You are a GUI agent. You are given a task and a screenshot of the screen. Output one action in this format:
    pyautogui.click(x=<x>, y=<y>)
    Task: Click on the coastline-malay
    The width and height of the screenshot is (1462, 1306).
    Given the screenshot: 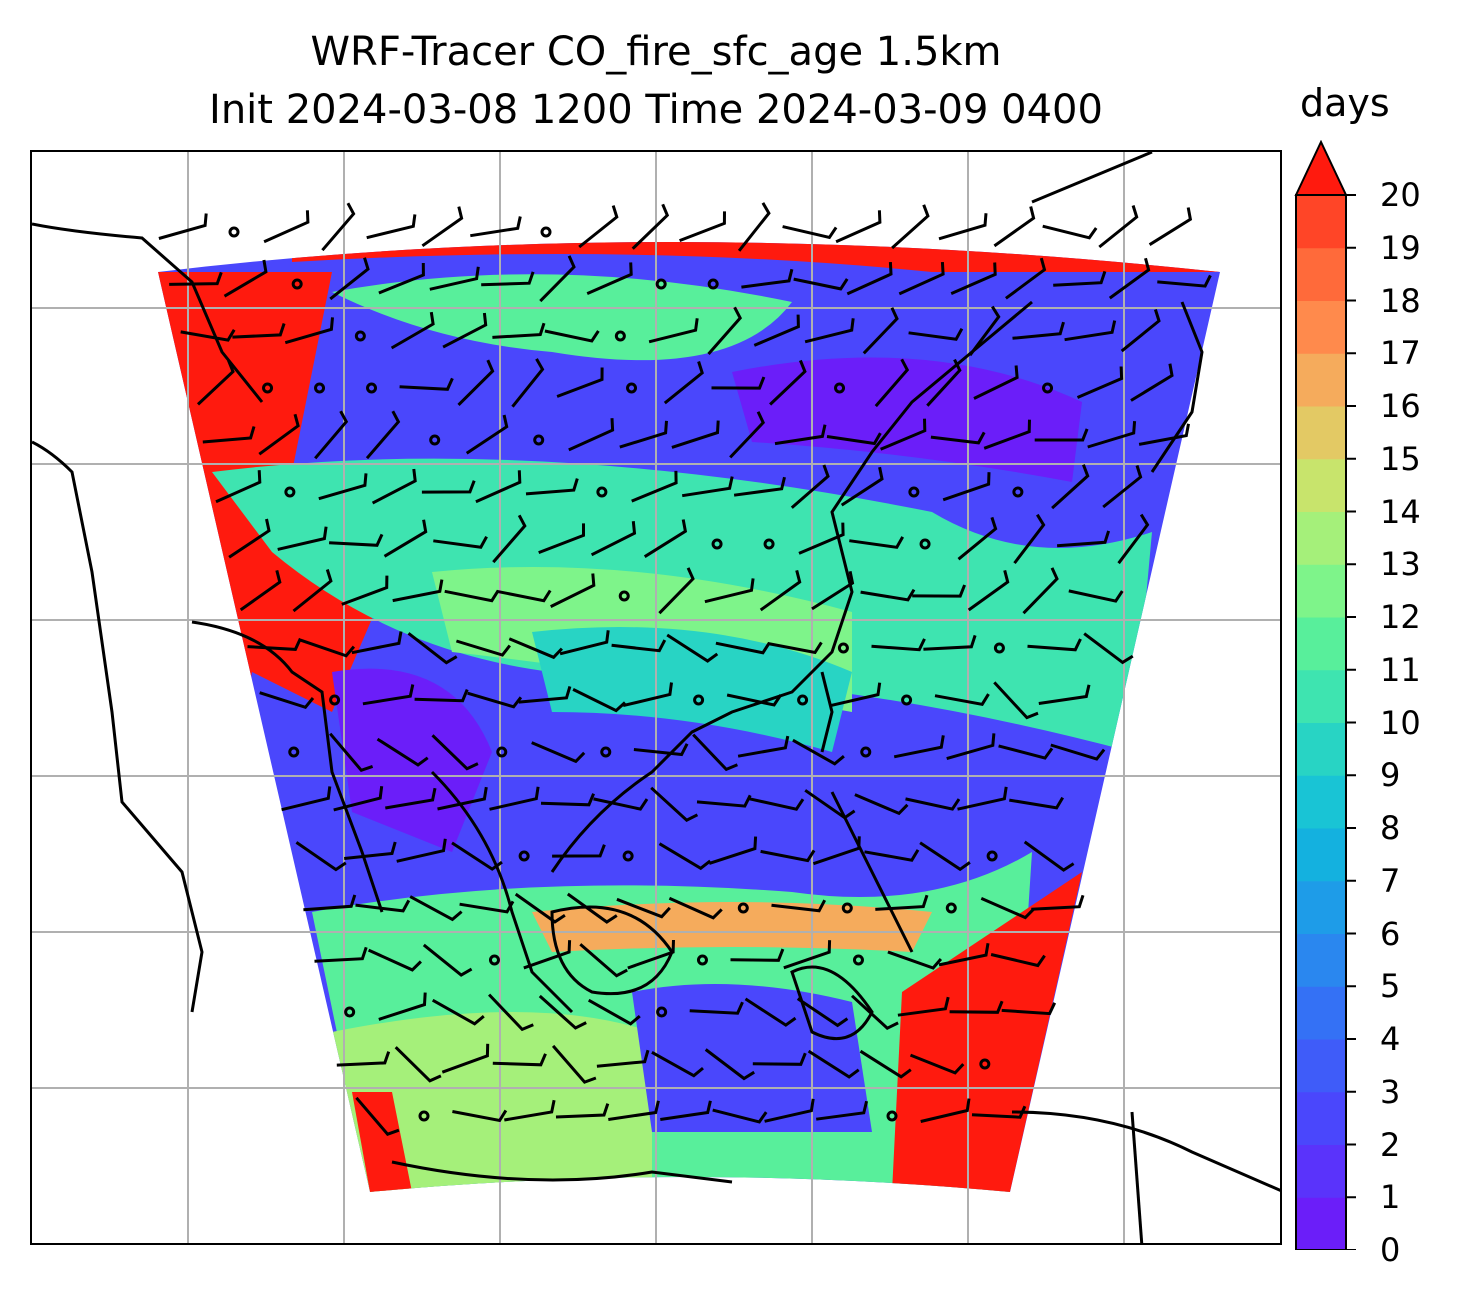 What is the action you would take?
    pyautogui.click(x=502, y=892)
    